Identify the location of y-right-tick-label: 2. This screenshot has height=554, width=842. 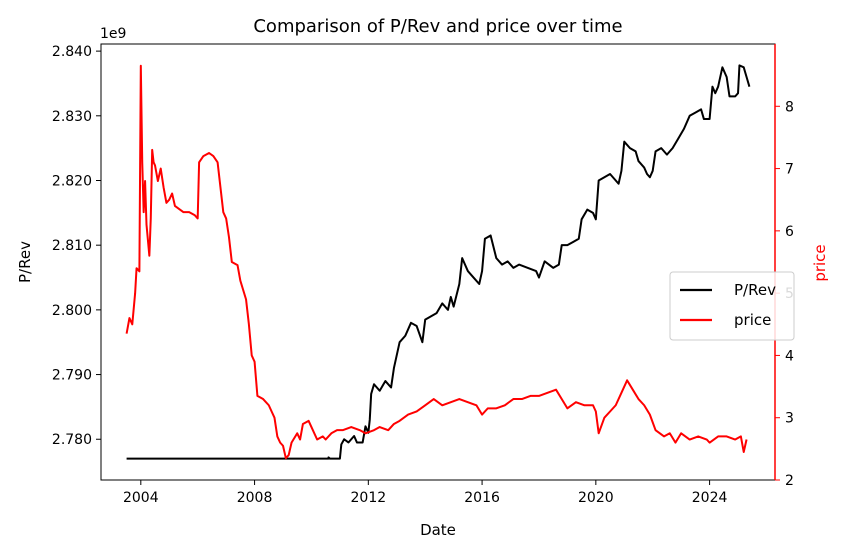
(789, 481).